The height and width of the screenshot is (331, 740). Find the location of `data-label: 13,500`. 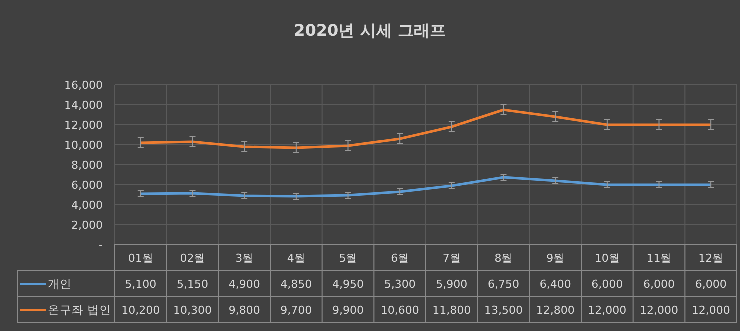

data-label: 13,500 is located at coordinates (503, 310).